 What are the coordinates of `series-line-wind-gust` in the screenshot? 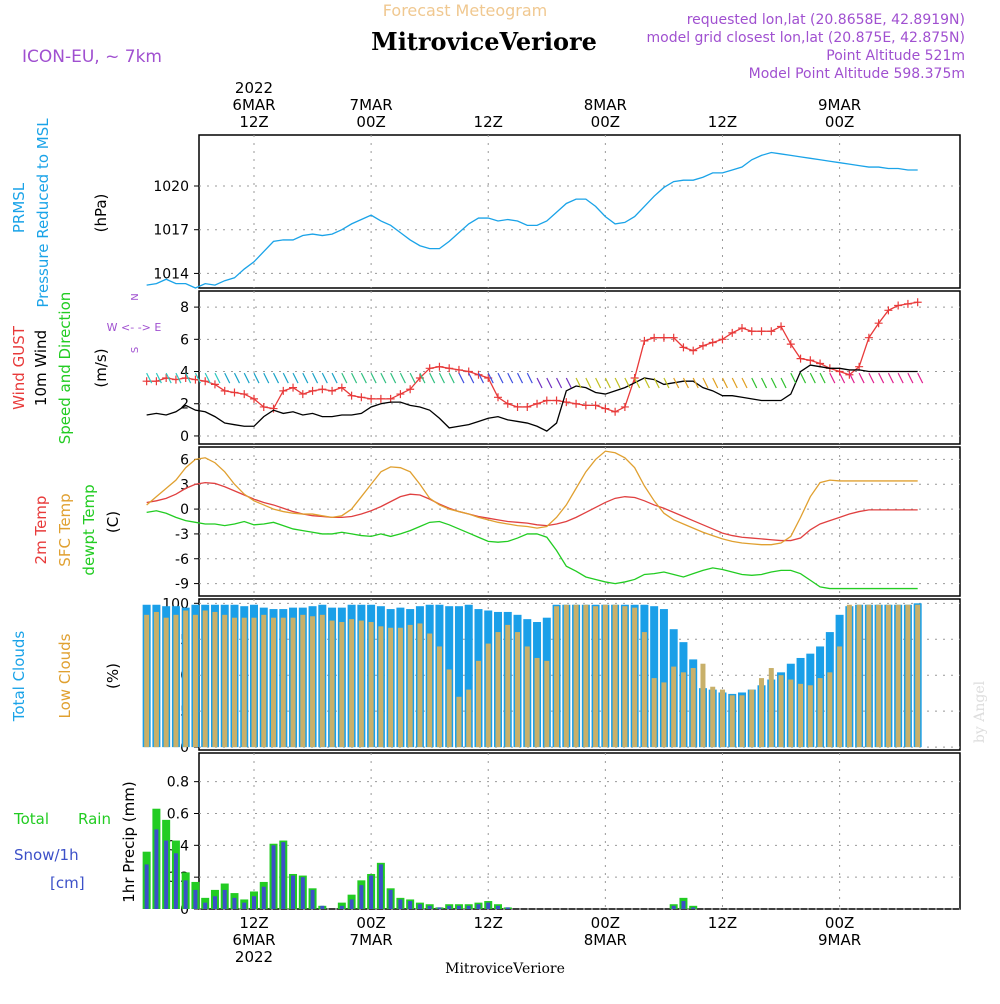 It's located at (532, 357).